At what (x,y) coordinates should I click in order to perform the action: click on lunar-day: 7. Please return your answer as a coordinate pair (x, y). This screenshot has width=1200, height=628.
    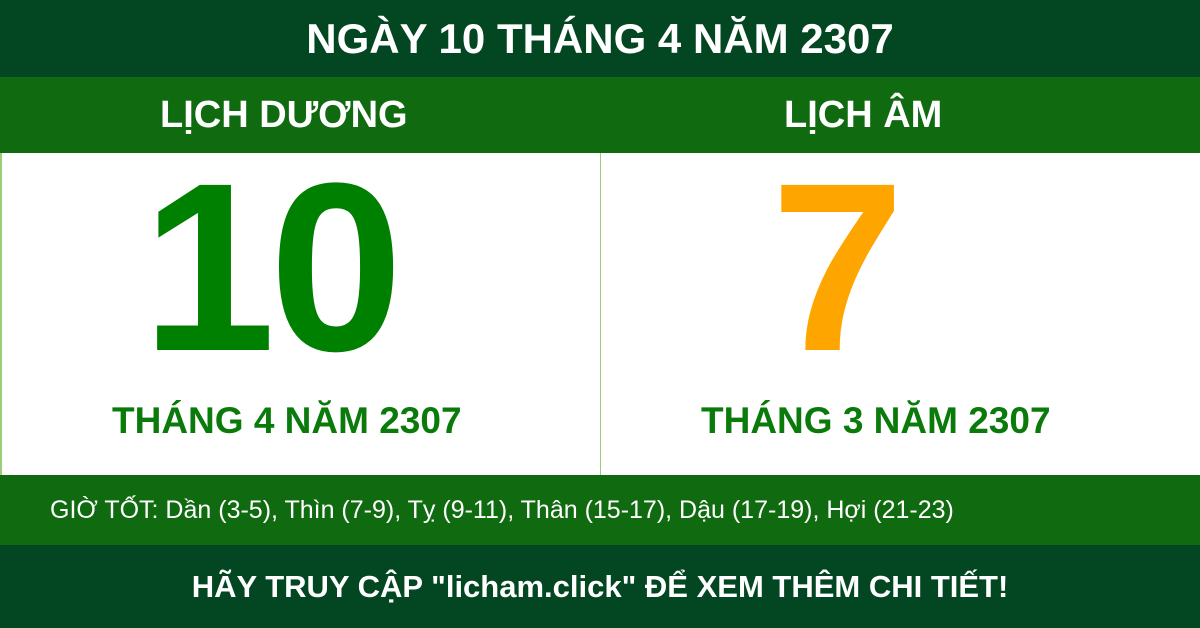
    Looking at the image, I should click on (838, 277).